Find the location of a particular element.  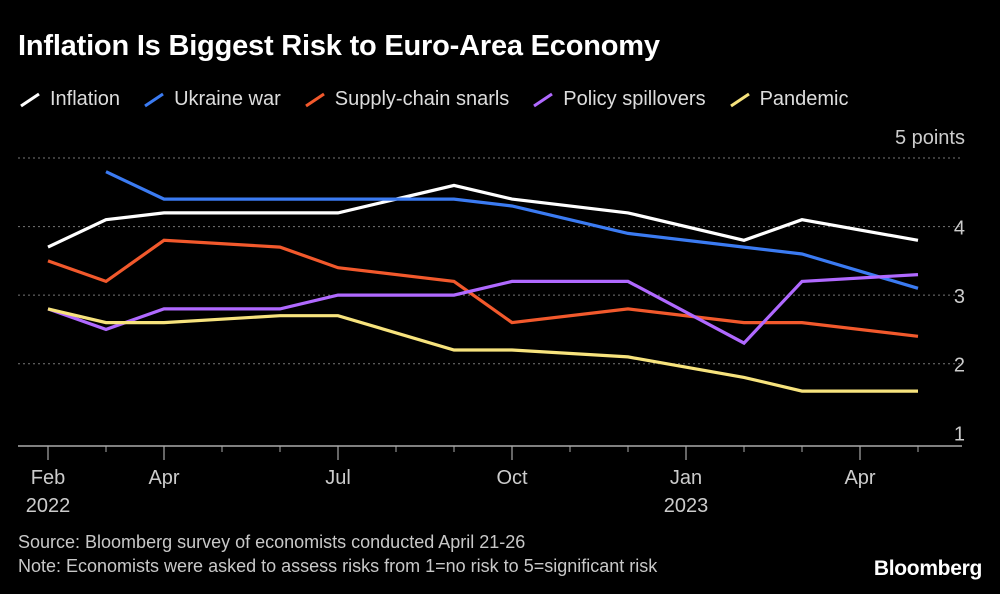

legend-label-ukraine-war: Ukraine war is located at coordinates (227, 99).